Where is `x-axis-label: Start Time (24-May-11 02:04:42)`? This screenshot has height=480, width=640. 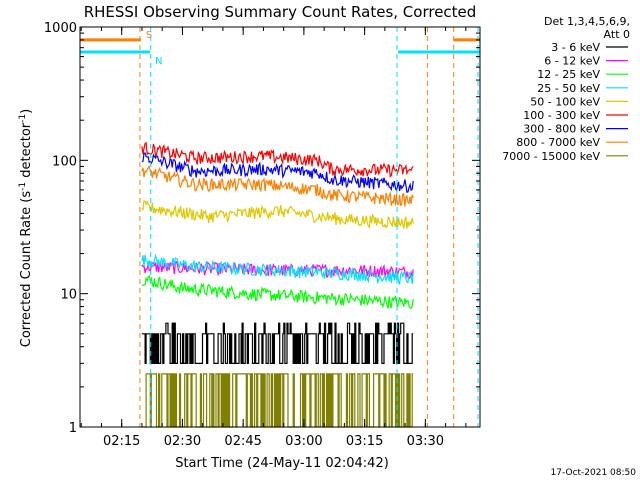 x-axis-label: Start Time (24-May-11 02:04:42) is located at coordinates (282, 463).